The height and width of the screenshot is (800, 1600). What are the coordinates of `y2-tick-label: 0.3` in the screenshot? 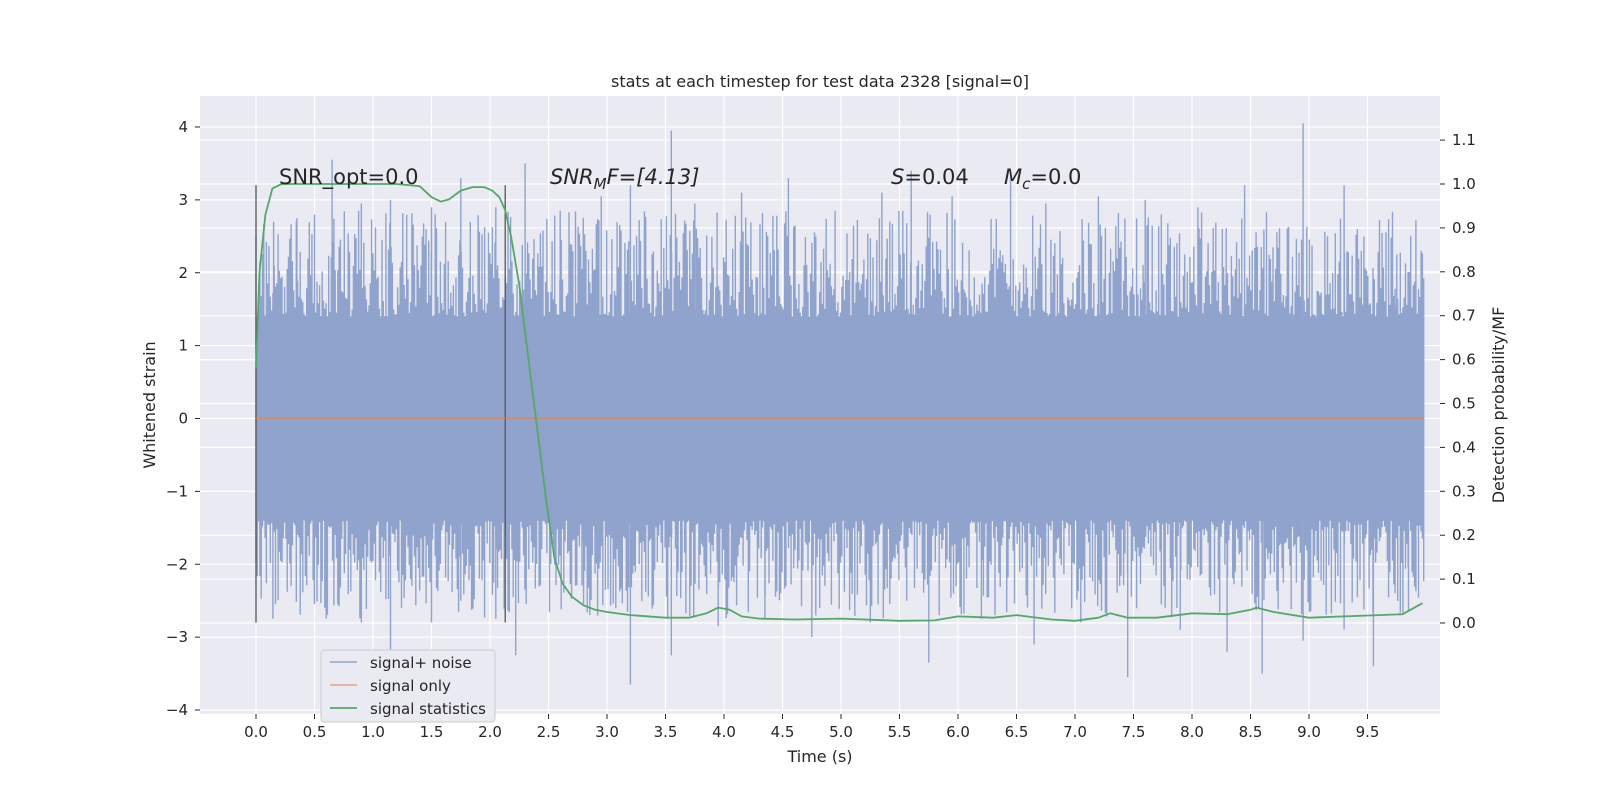 It's located at (1464, 491).